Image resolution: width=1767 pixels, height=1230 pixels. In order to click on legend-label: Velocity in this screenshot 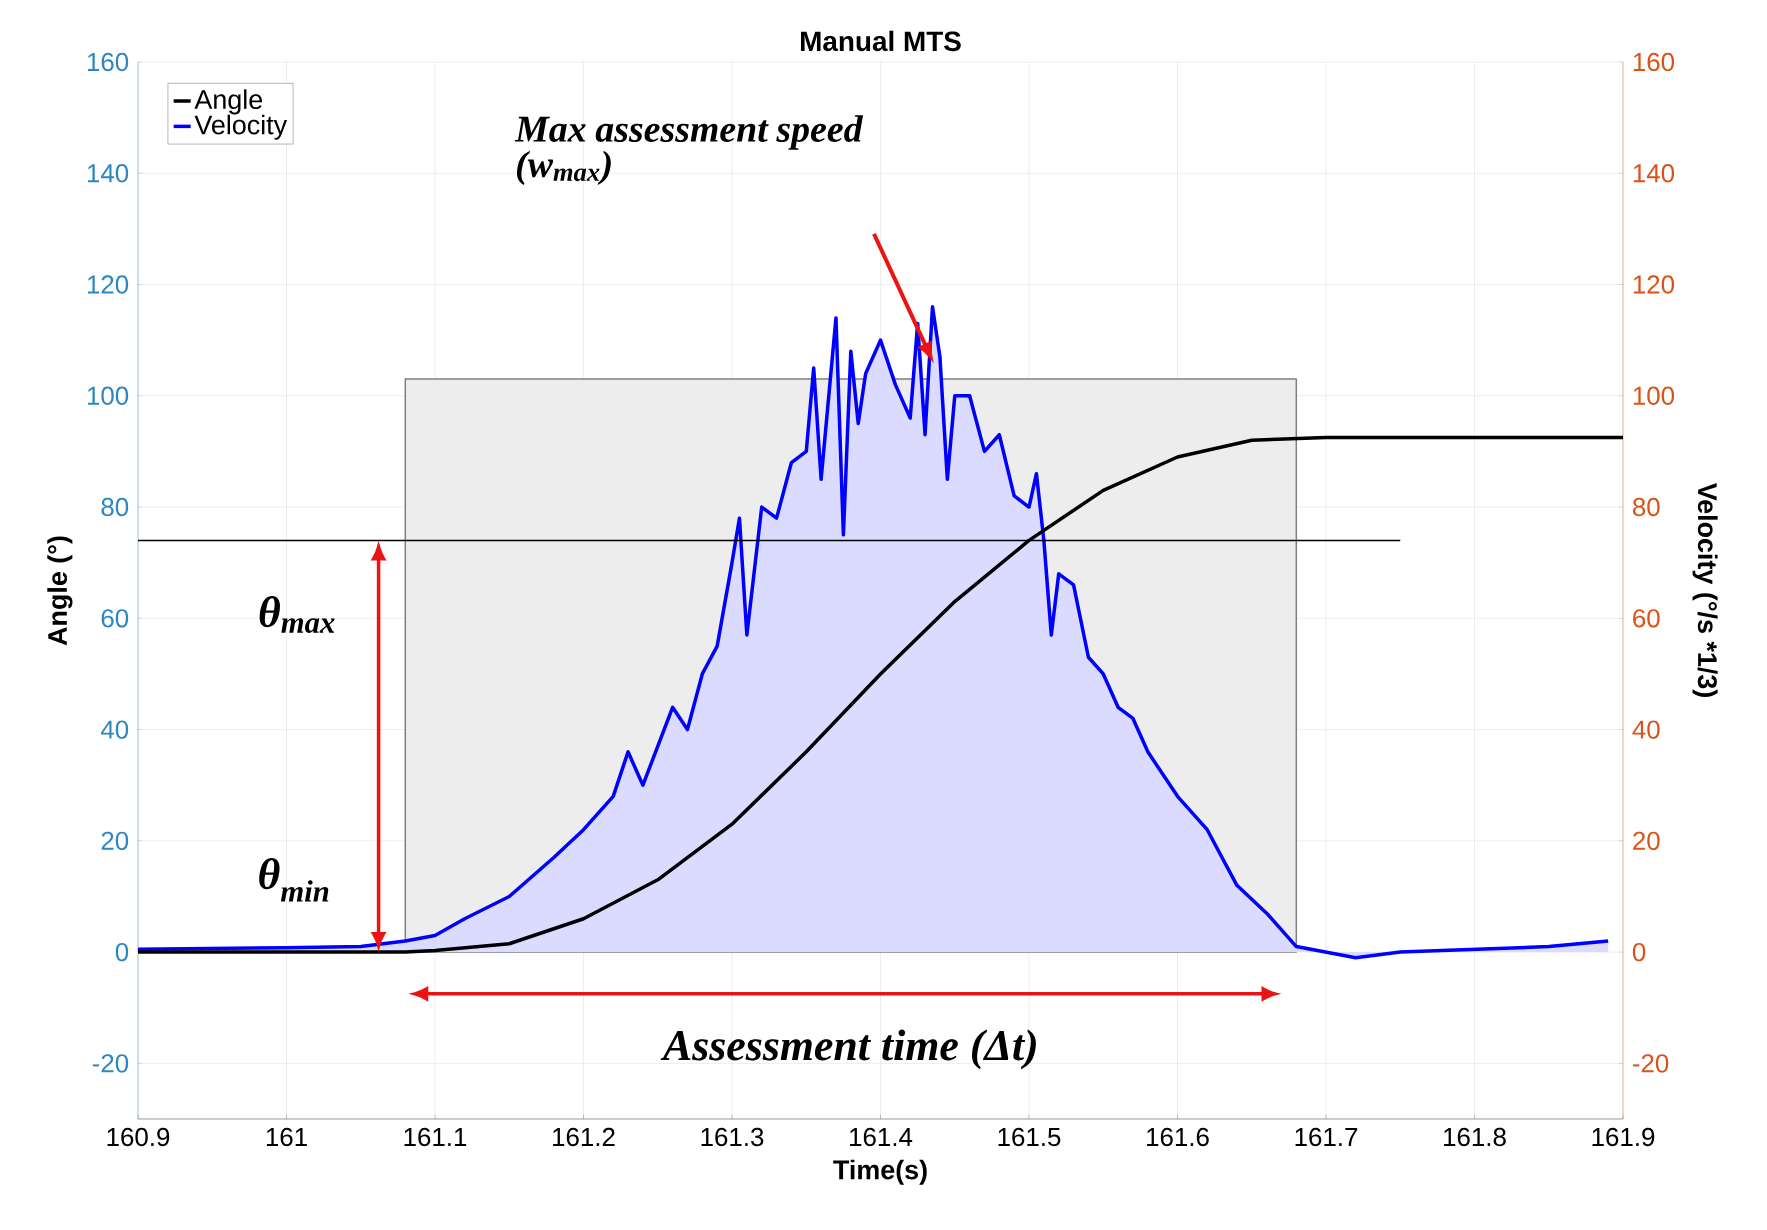, I will do `click(241, 127)`.